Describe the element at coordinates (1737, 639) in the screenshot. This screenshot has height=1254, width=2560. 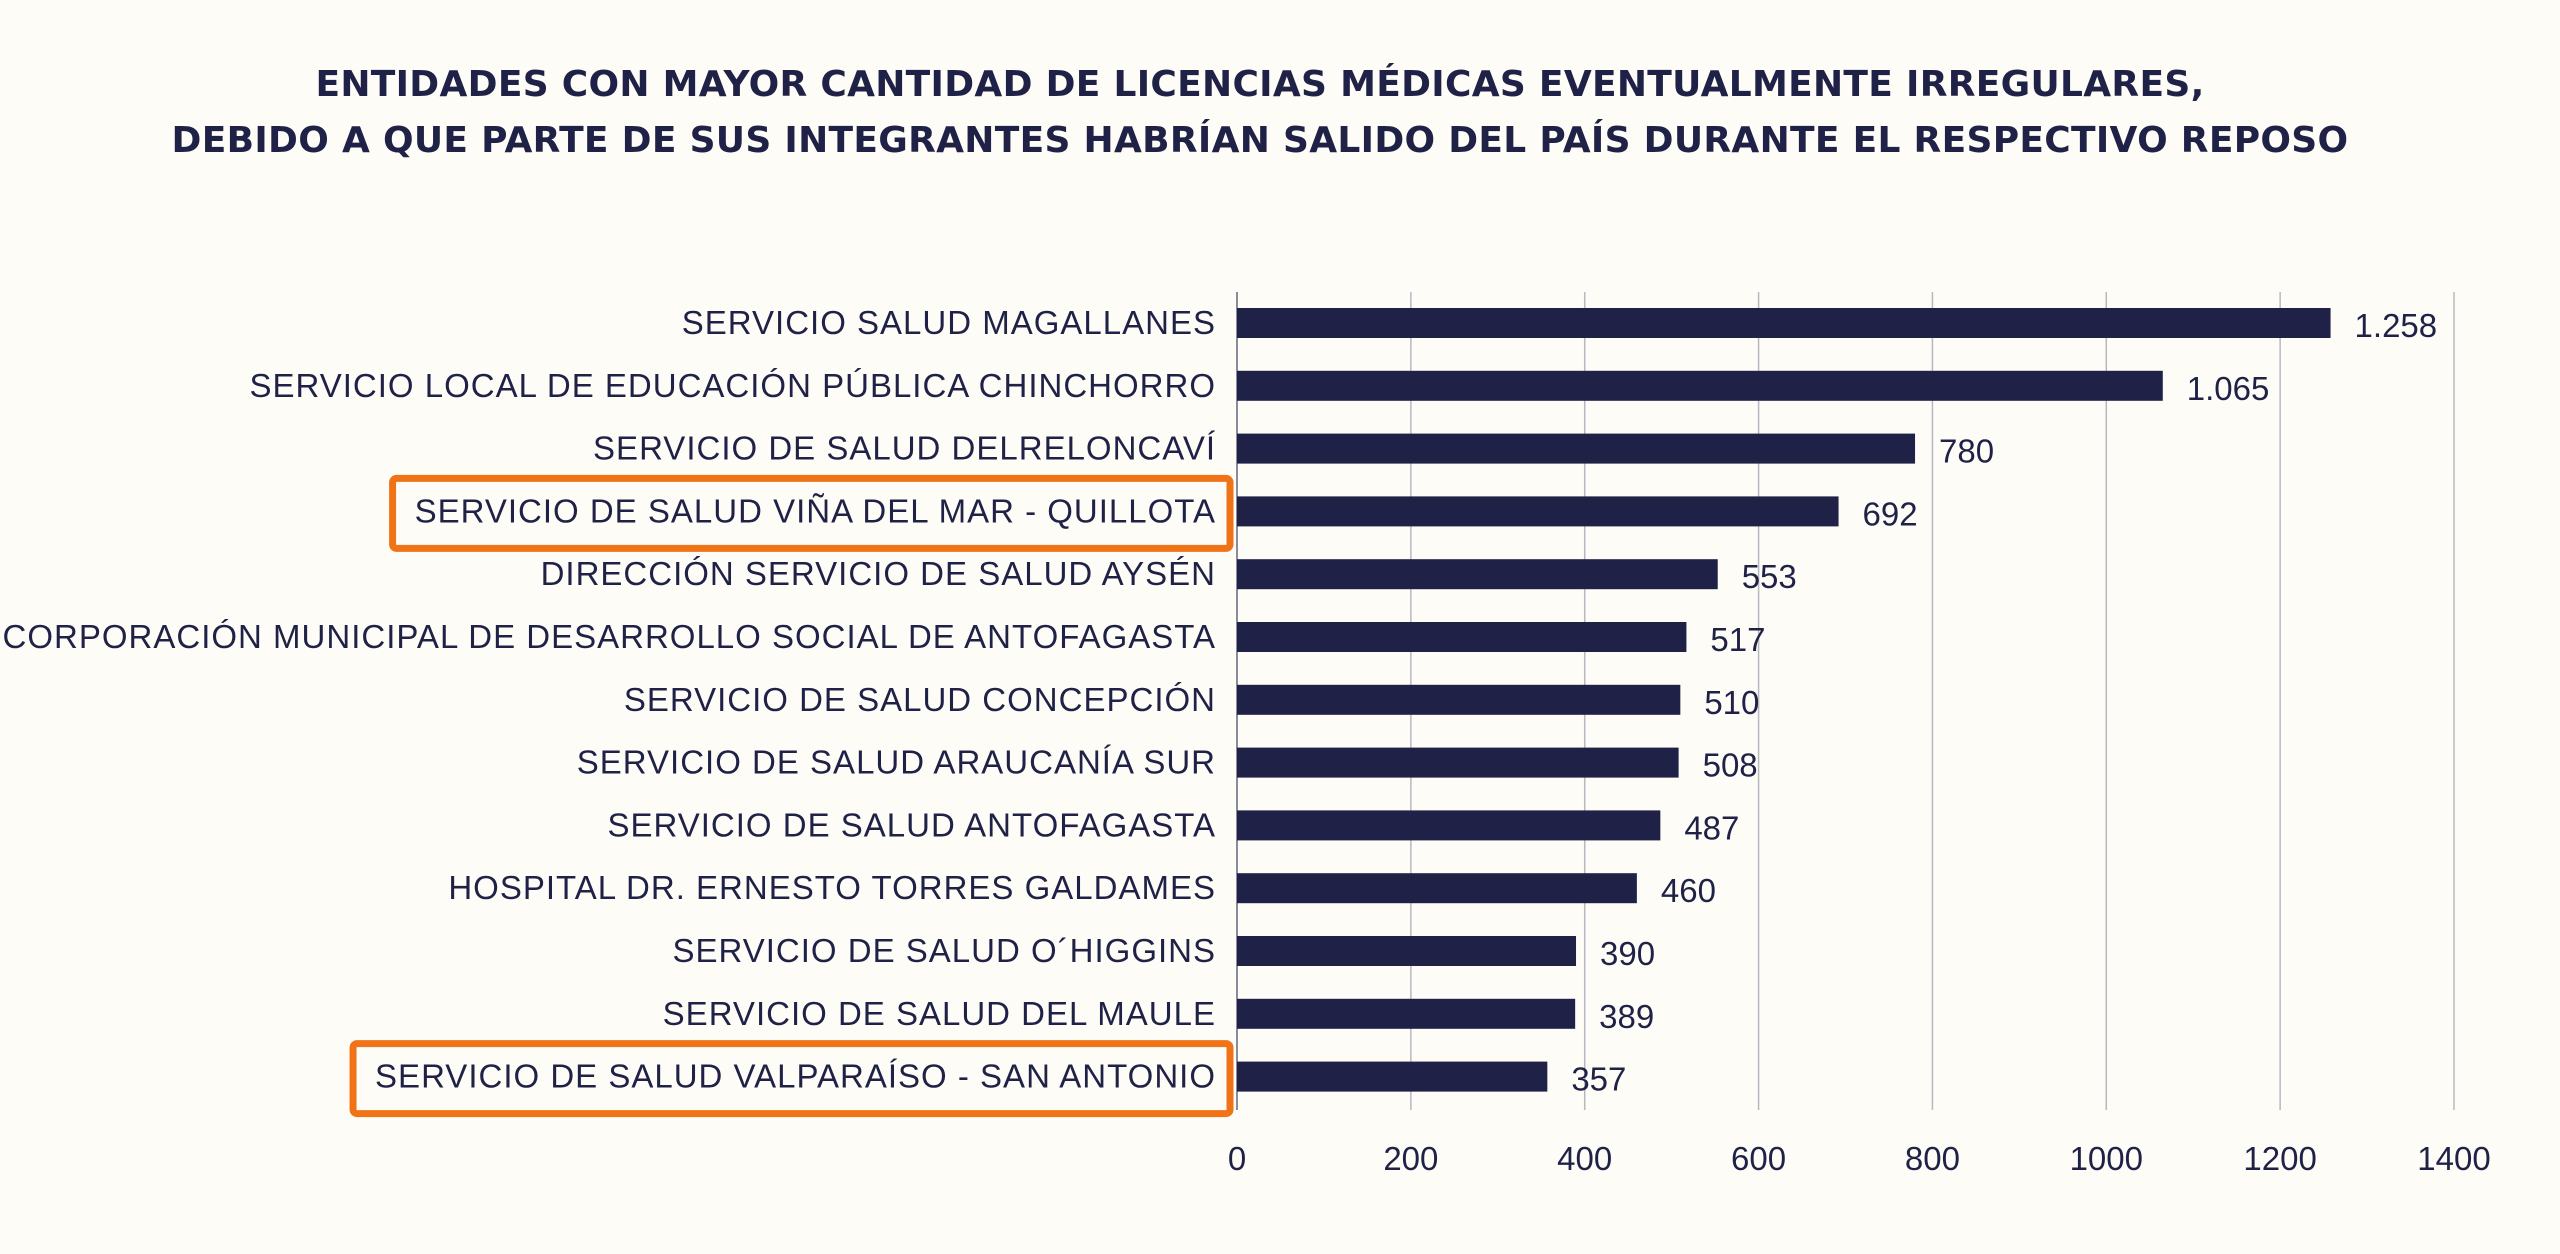
I see `value-label: 517` at that location.